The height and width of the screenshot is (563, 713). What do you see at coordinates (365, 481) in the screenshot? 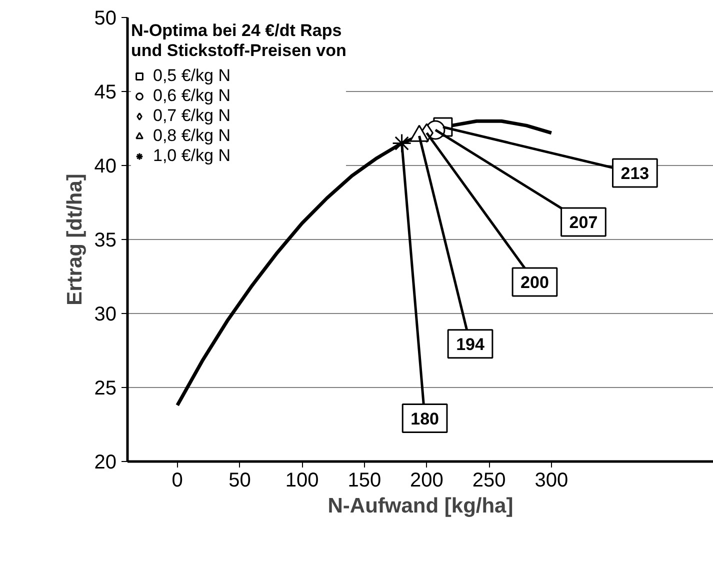
I see `x-tick-label: 150` at bounding box center [365, 481].